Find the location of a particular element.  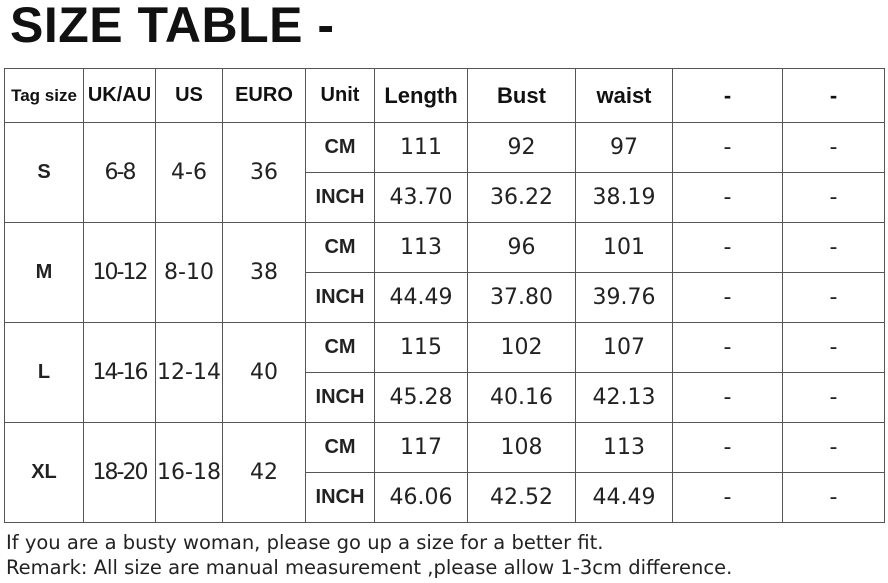

table-row: INCH 45.28 40.16 42.13- - is located at coordinates (445, 397).